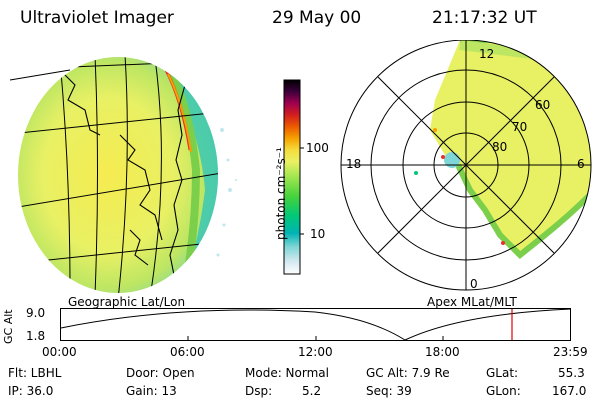  I want to click on colorbar-tick-100: 100, so click(317, 148).